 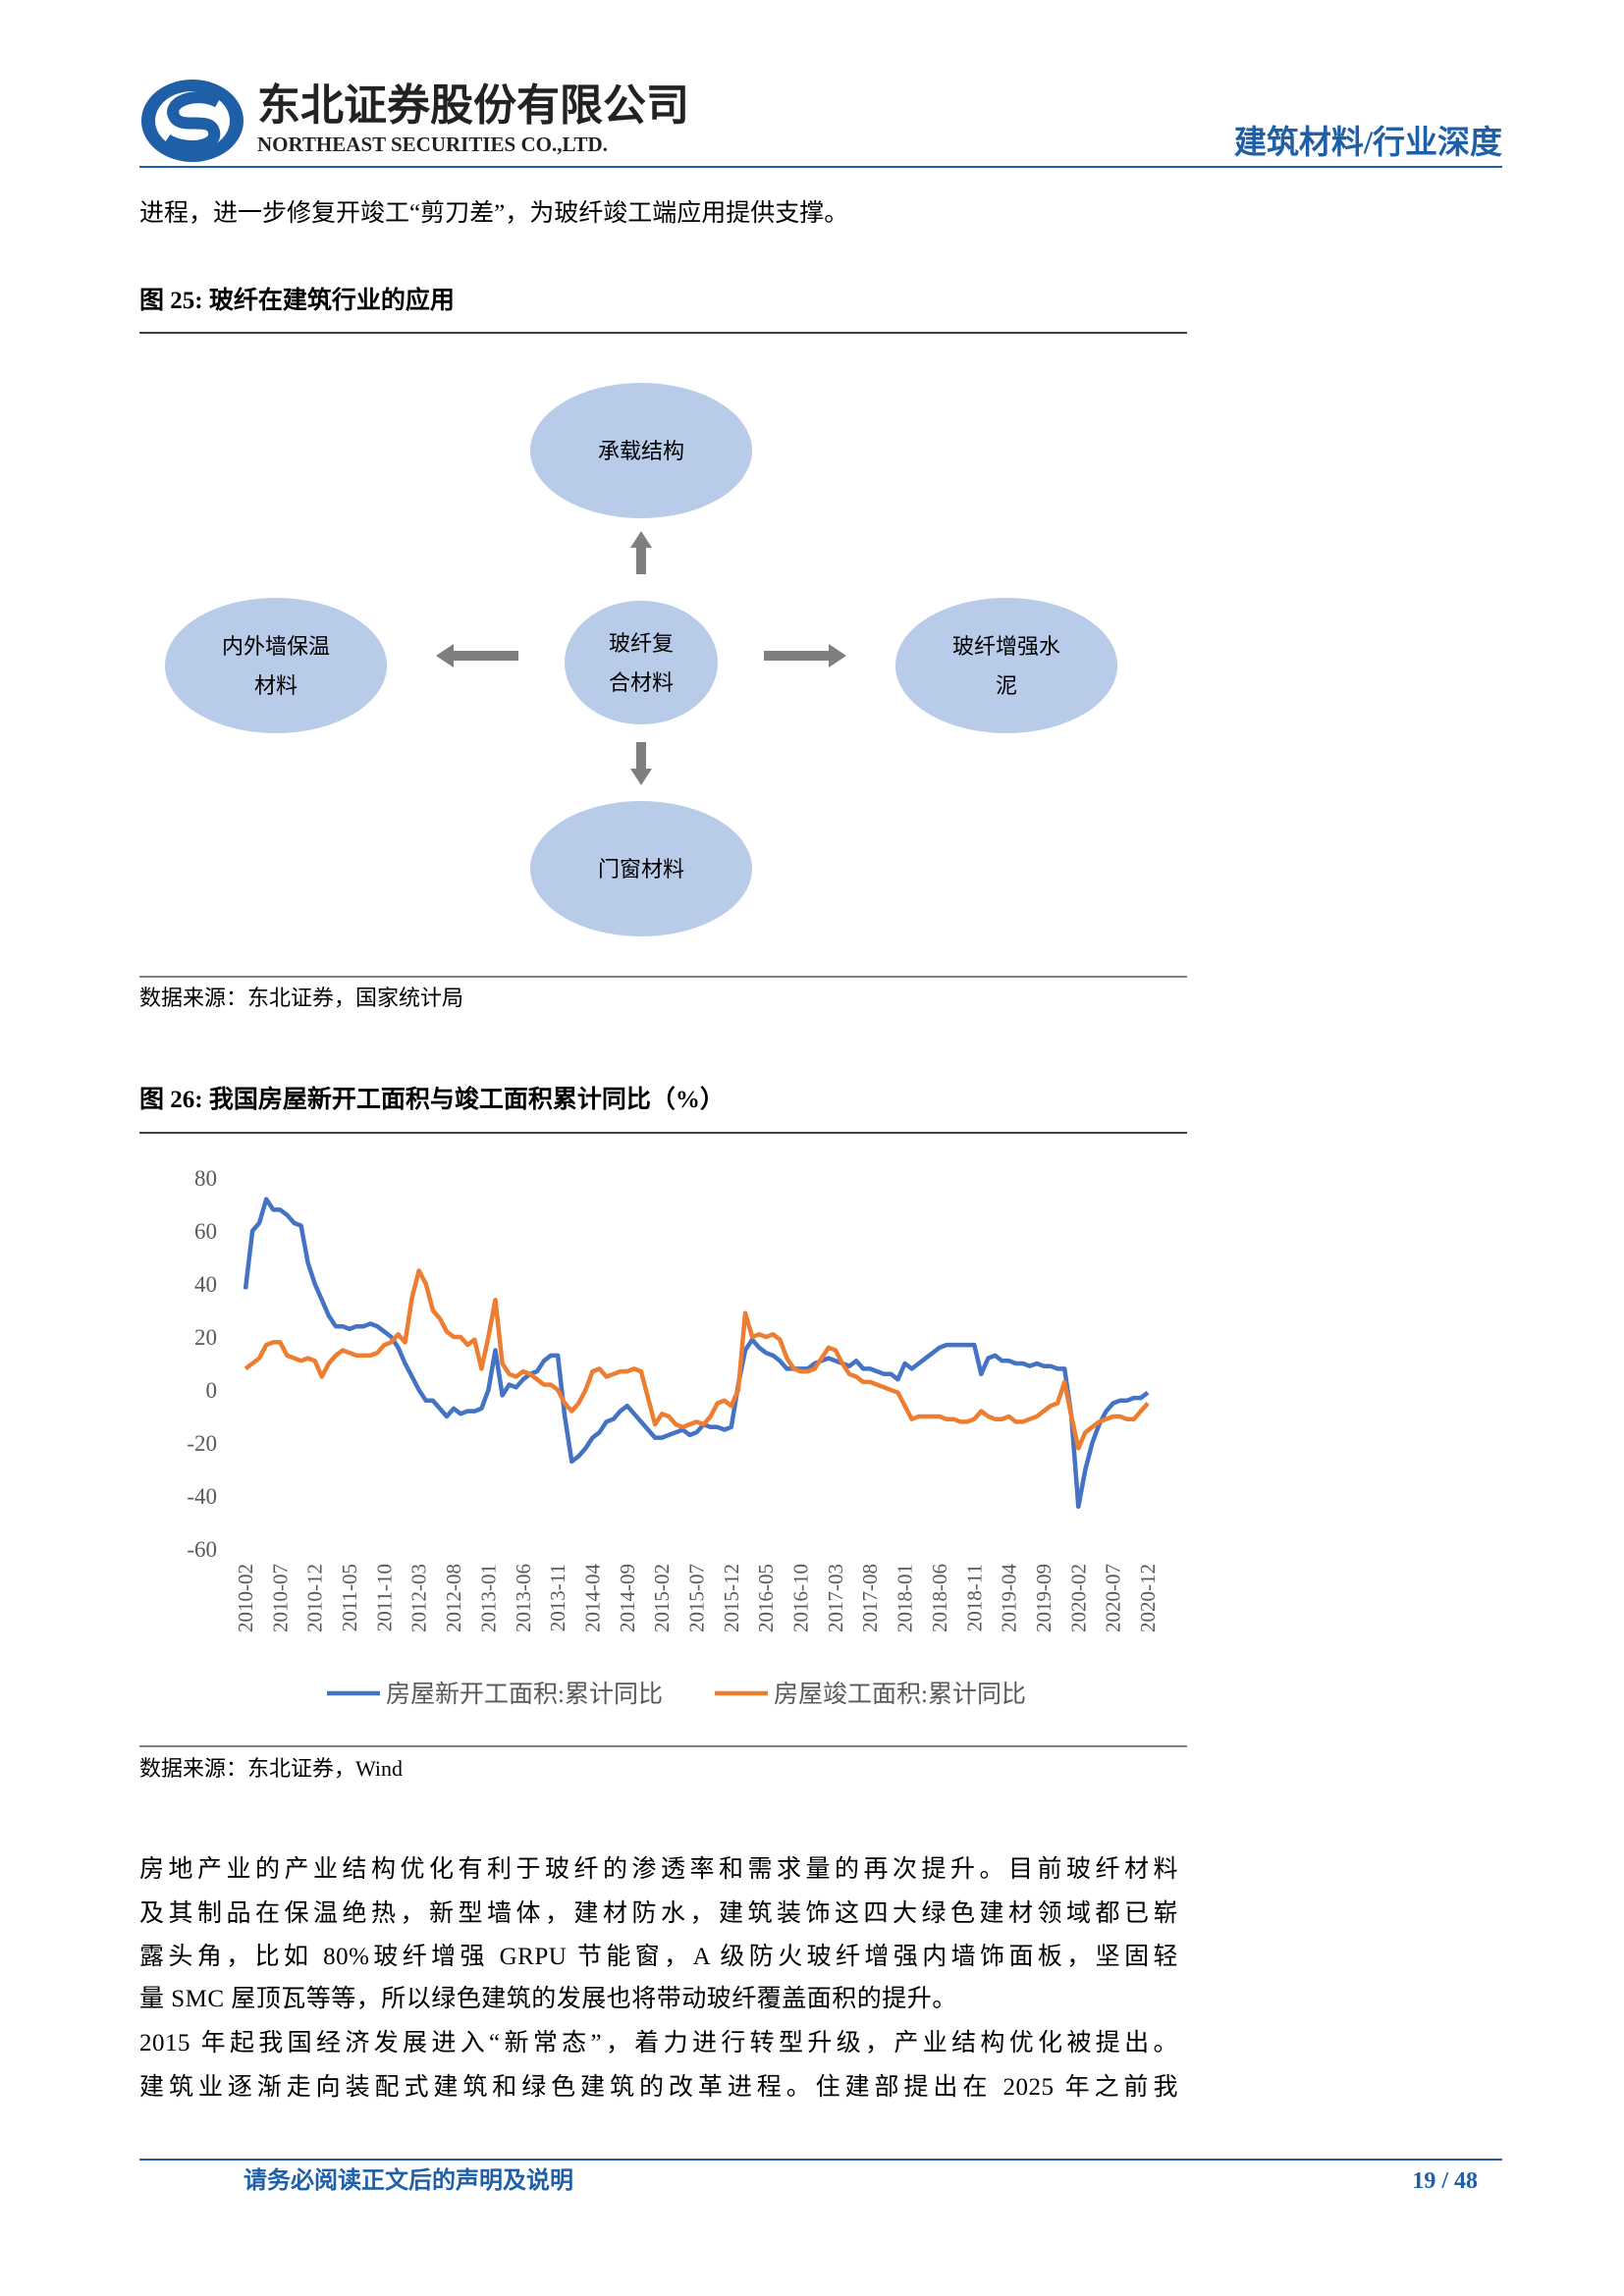 What do you see at coordinates (432, 1099) in the screenshot?
I see `figure-title: 图 26: 我国房屋新开工面积与竣工面积累计同比（%）` at bounding box center [432, 1099].